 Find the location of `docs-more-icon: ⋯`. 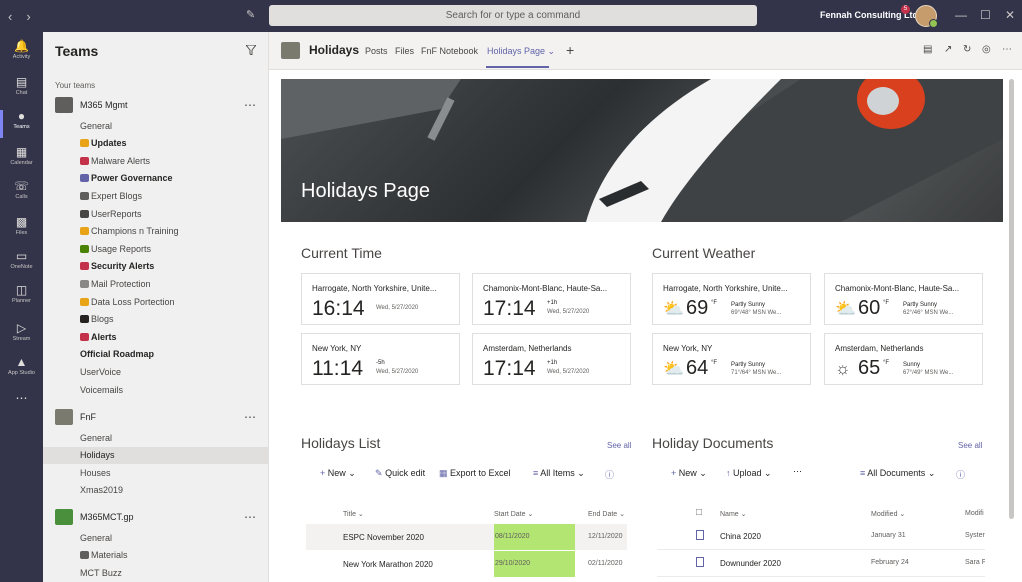

docs-more-icon: ⋯ is located at coordinates (797, 471).